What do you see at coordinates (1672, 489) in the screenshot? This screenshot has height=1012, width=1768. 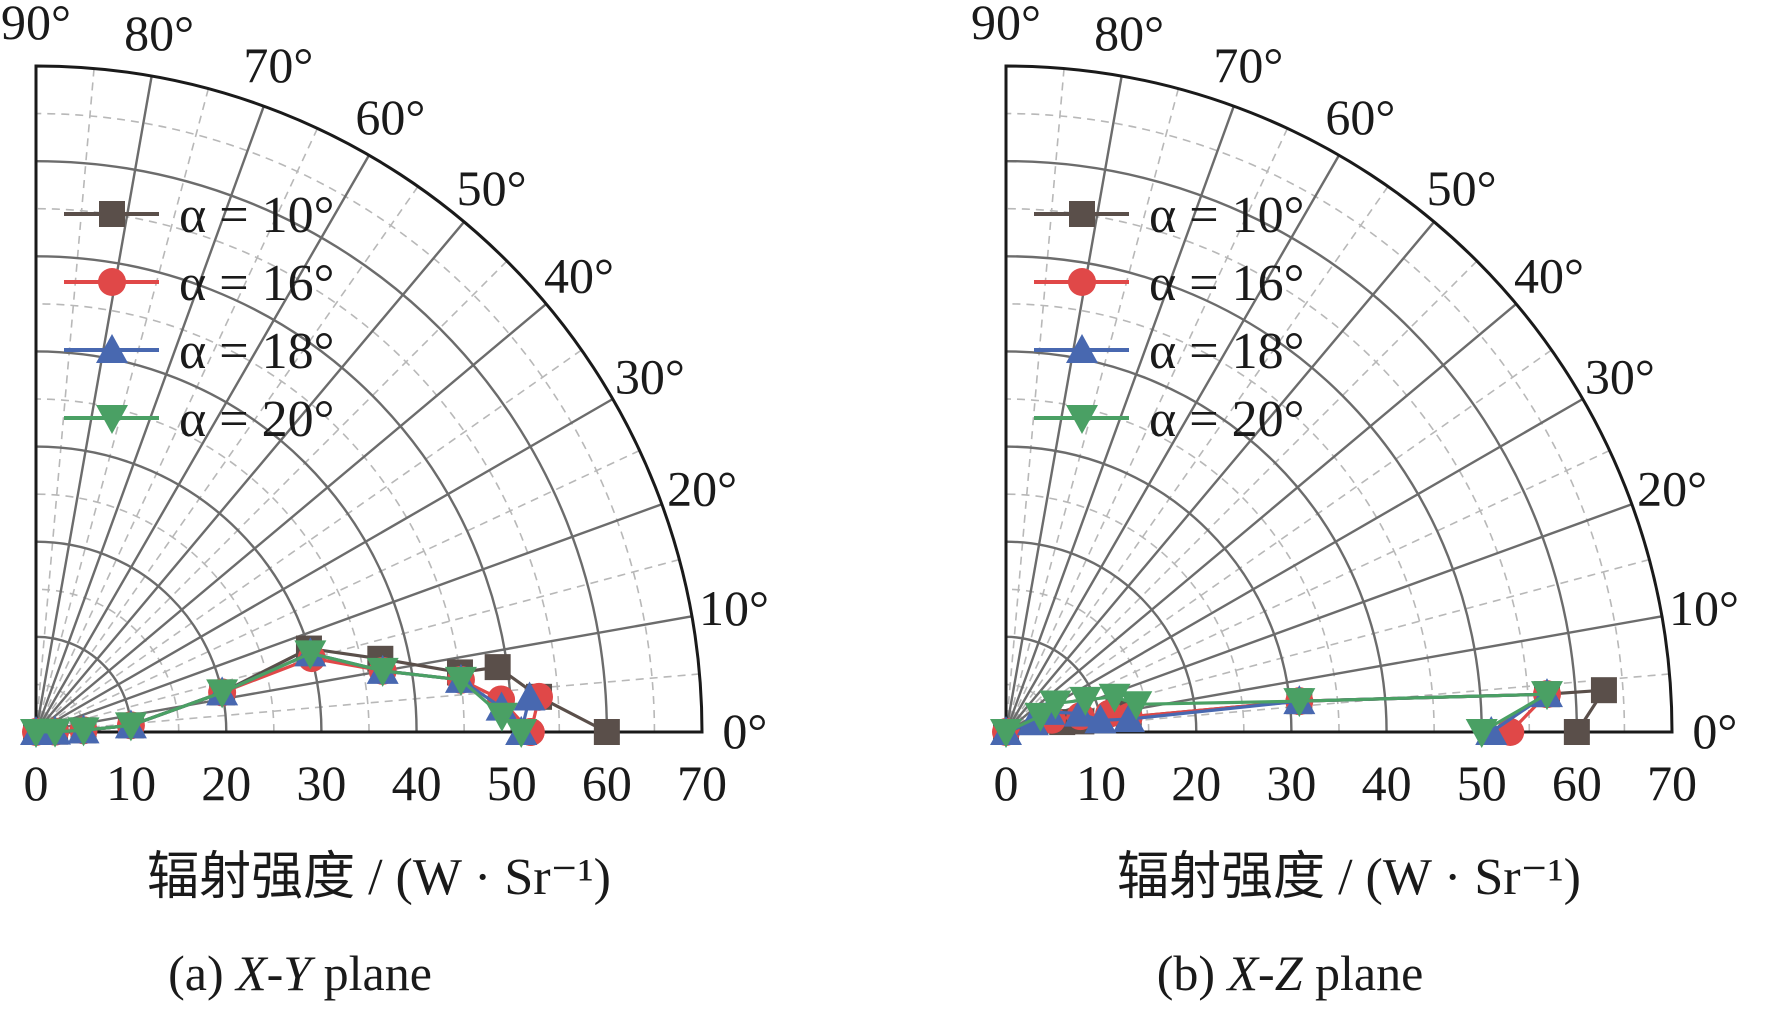 I see `angle-tick-label: 20°` at bounding box center [1672, 489].